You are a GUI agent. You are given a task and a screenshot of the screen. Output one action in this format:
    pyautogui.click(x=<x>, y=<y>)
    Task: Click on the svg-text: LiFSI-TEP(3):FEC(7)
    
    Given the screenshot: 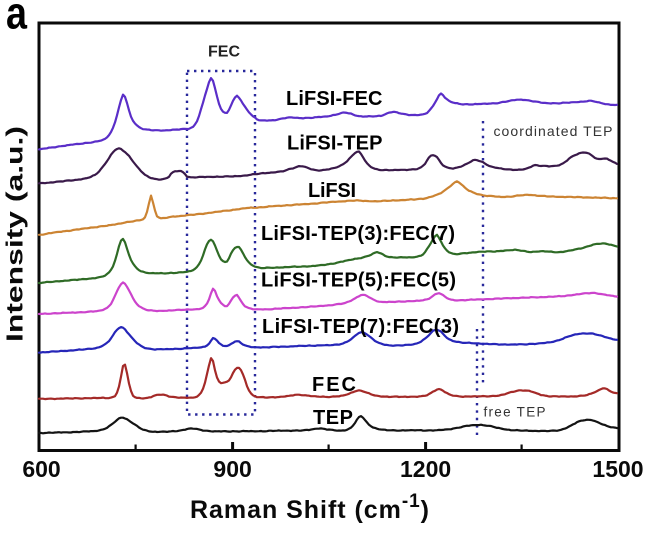 What is the action you would take?
    pyautogui.click(x=358, y=234)
    